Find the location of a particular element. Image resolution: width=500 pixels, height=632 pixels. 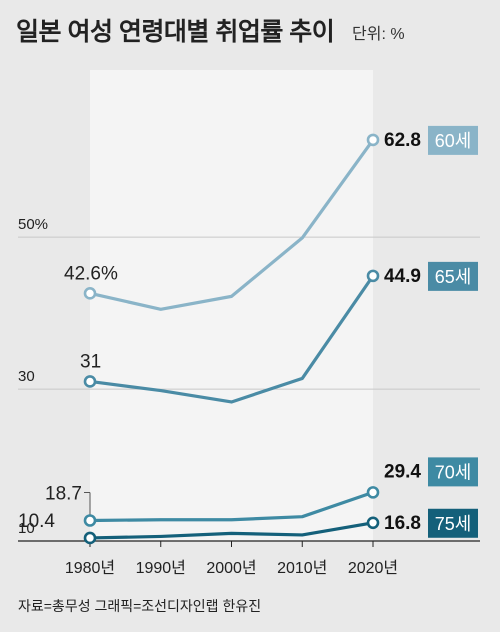

axis-layer: 1980년 1990년 2000년 2010년 2020년 is located at coordinates (249, 558).